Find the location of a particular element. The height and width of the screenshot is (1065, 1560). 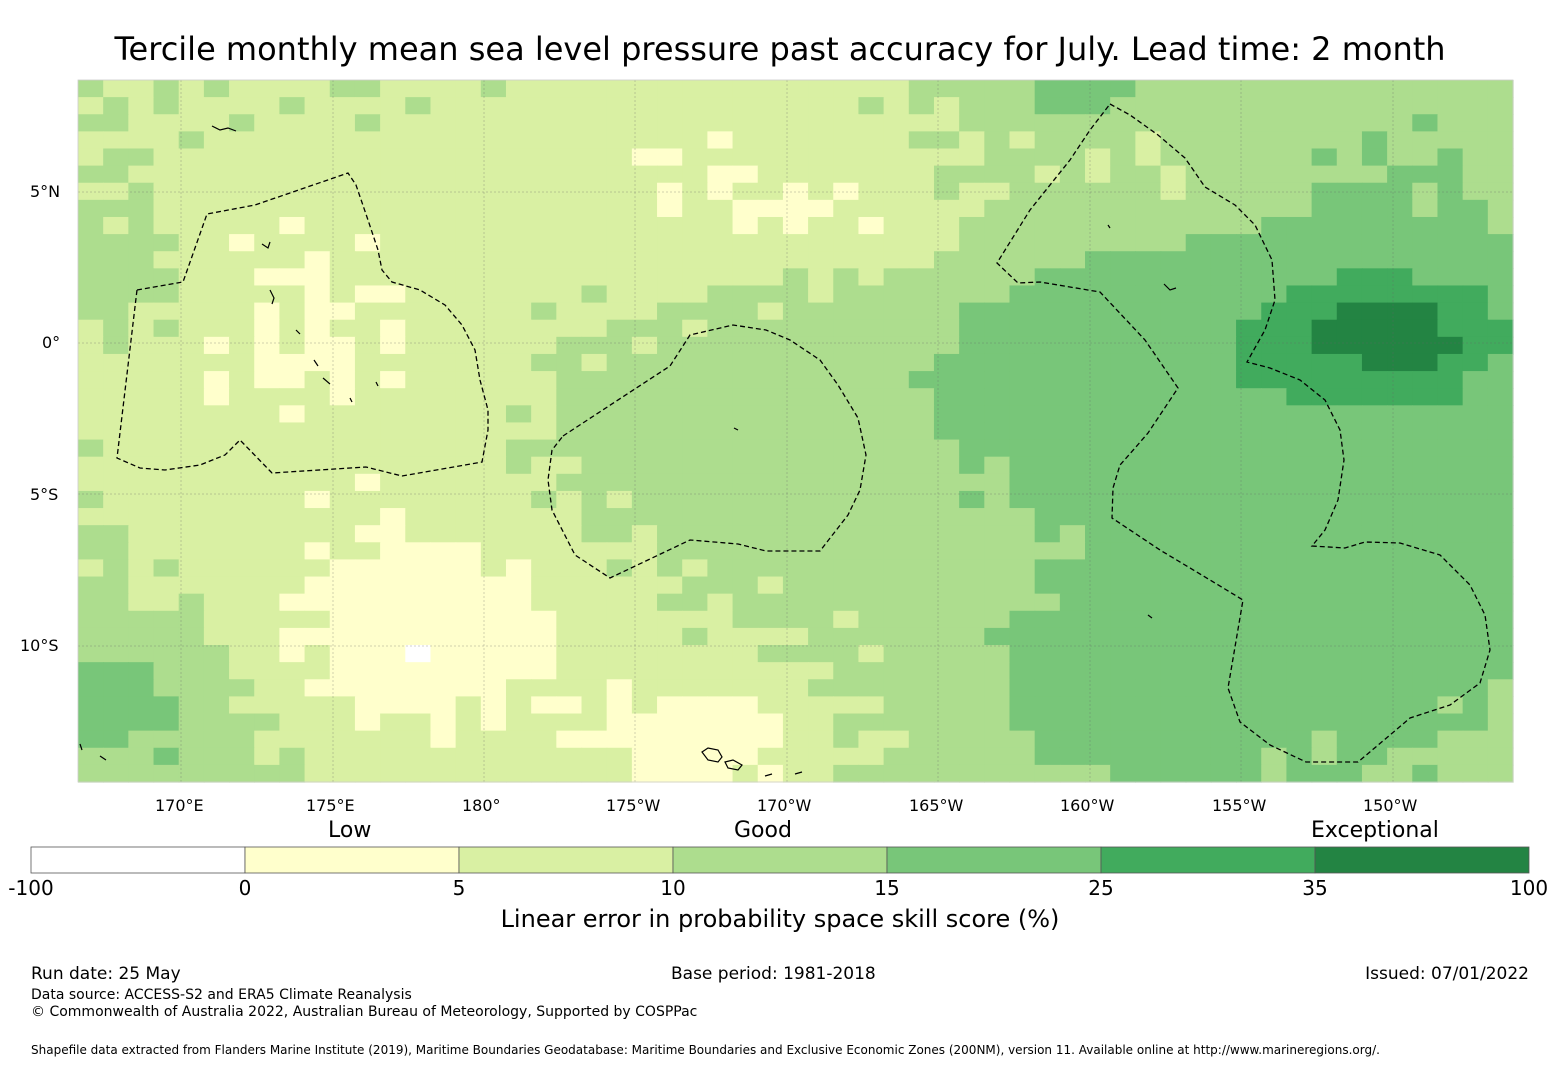

island-wallis is located at coordinates (224, 128).